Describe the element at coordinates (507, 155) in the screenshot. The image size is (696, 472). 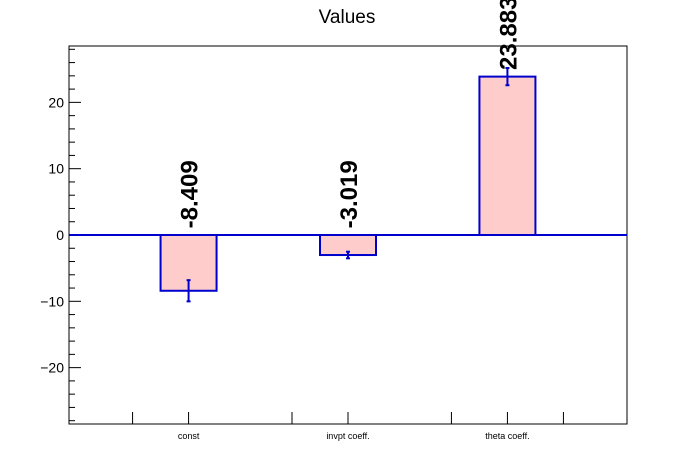
I see `bar` at that location.